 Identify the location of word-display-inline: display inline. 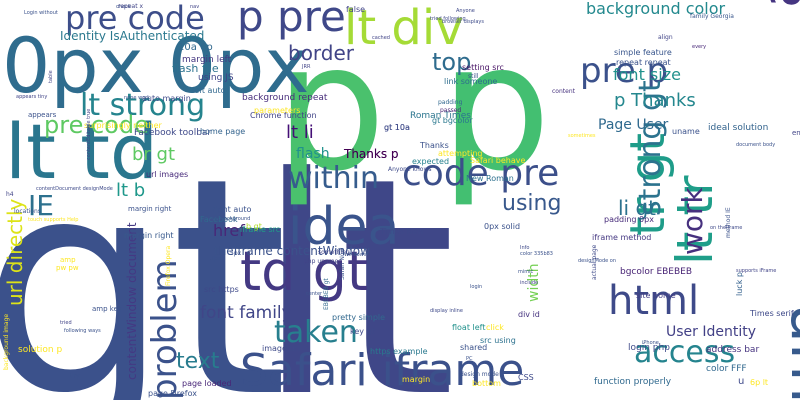
(446, 311).